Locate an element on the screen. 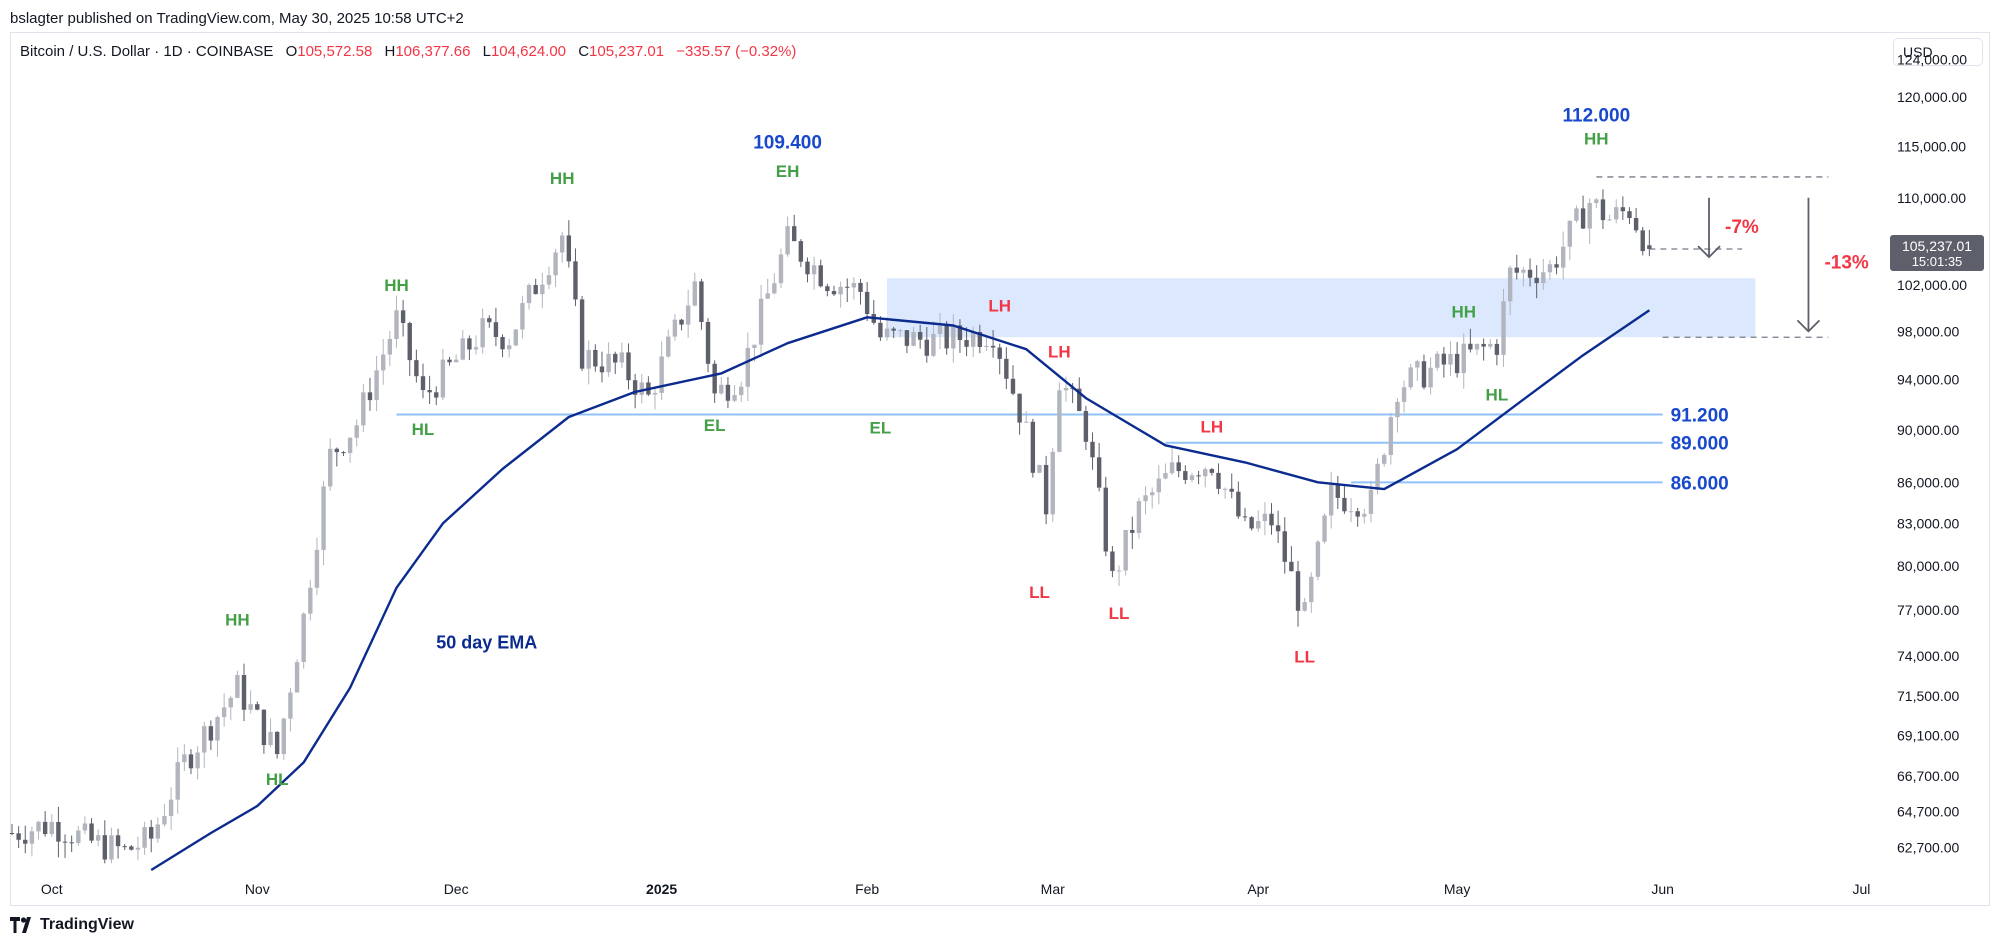 This screenshot has width=2000, height=946. y-axis-tick-label: 90,000.00 is located at coordinates (1928, 430).